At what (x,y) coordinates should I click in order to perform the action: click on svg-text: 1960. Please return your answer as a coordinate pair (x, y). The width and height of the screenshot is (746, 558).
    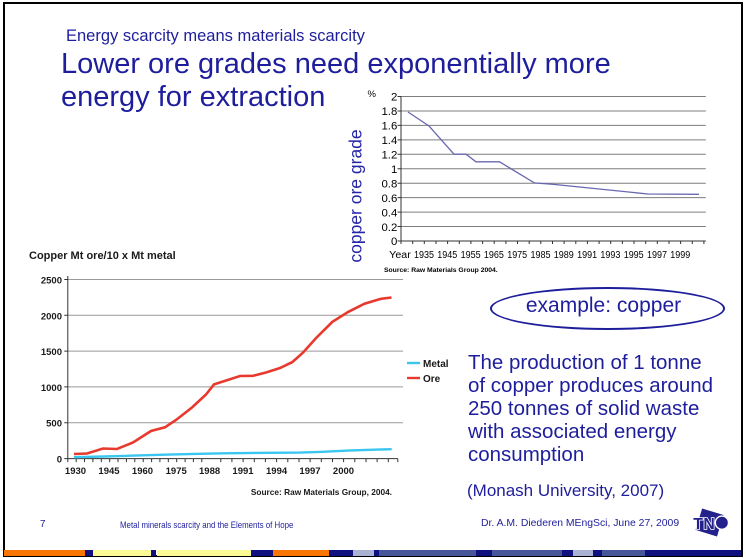
    Looking at the image, I should click on (142, 471).